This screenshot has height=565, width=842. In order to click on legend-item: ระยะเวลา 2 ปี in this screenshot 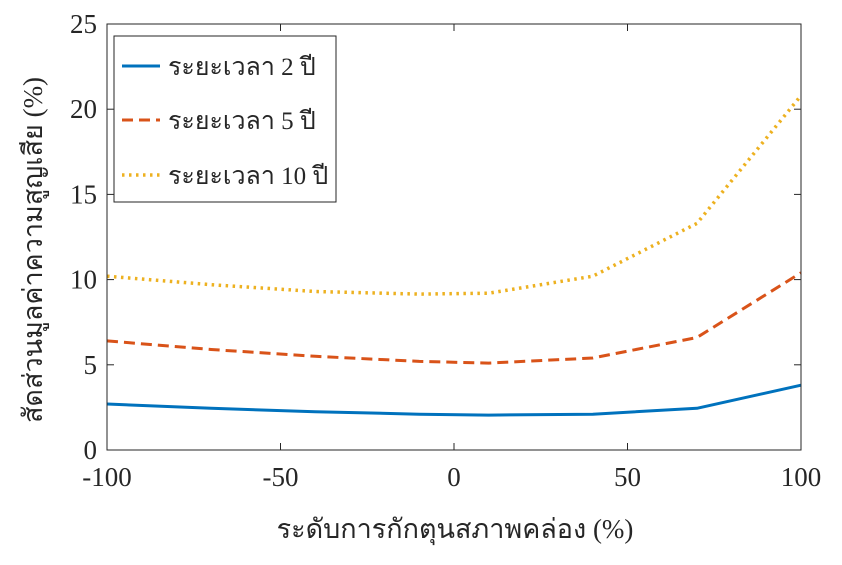, I will do `click(219, 67)`.